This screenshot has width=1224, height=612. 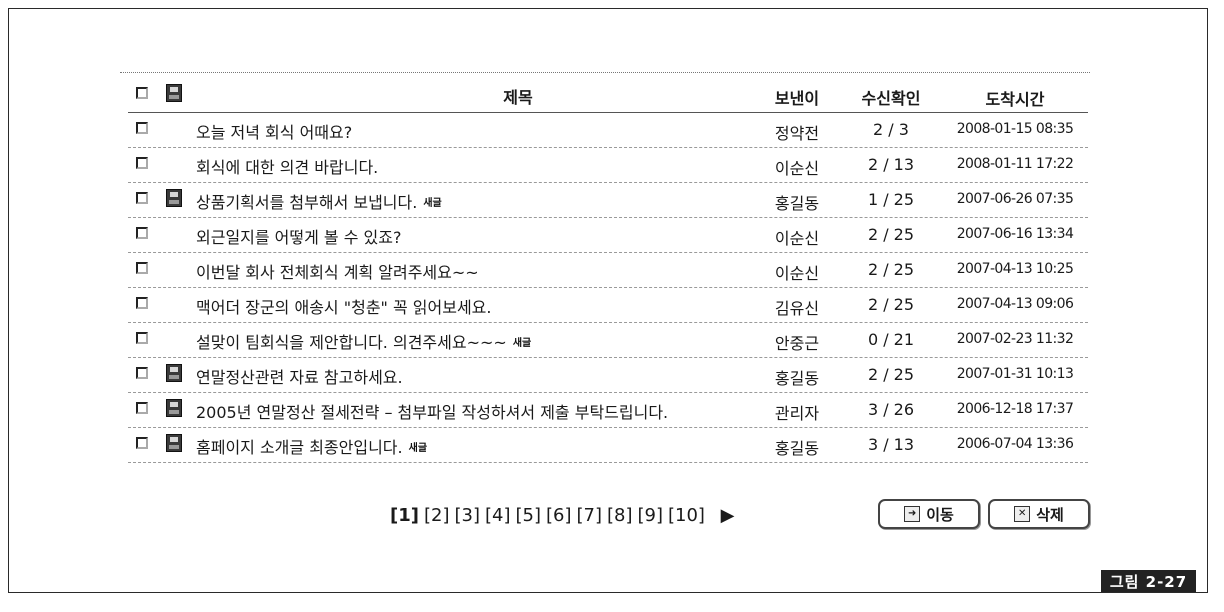 What do you see at coordinates (351, 342) in the screenshot?
I see `message-title: 설맞이 팀회식을 제안합니다. 의견주세요~~~` at bounding box center [351, 342].